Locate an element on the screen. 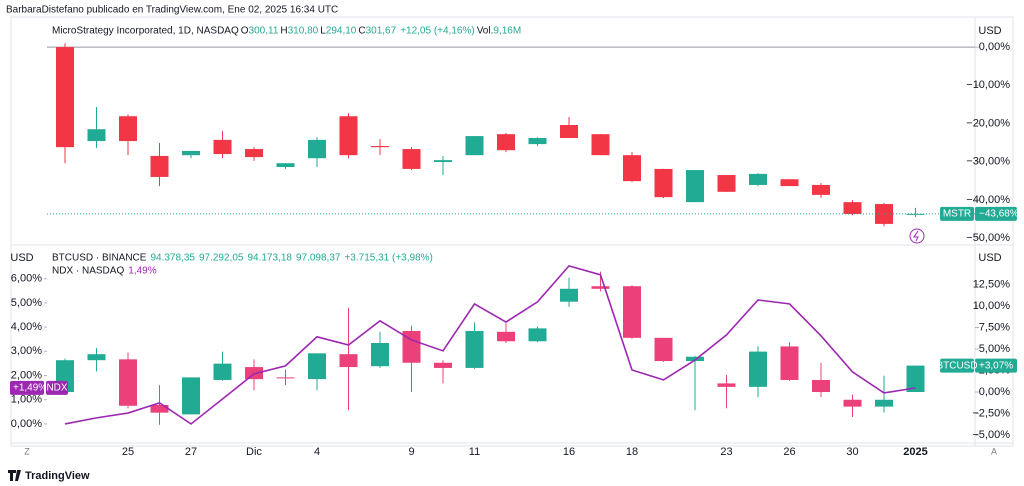 This screenshot has width=1024, height=486. alert-icon-bolt is located at coordinates (916, 236).